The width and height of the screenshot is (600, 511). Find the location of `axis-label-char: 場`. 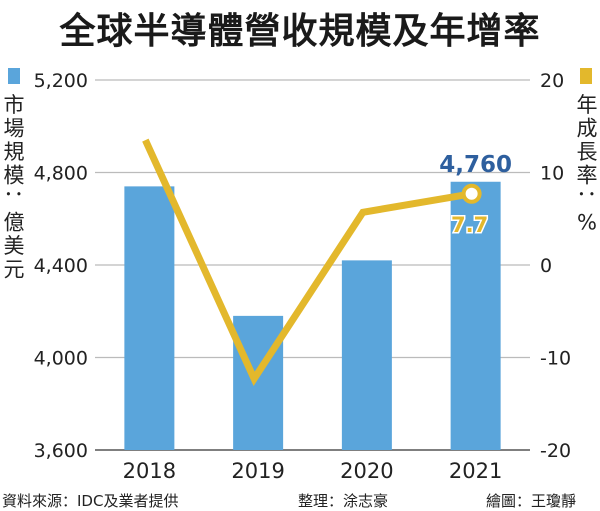

axis-label-char: 場 is located at coordinates (14, 129).